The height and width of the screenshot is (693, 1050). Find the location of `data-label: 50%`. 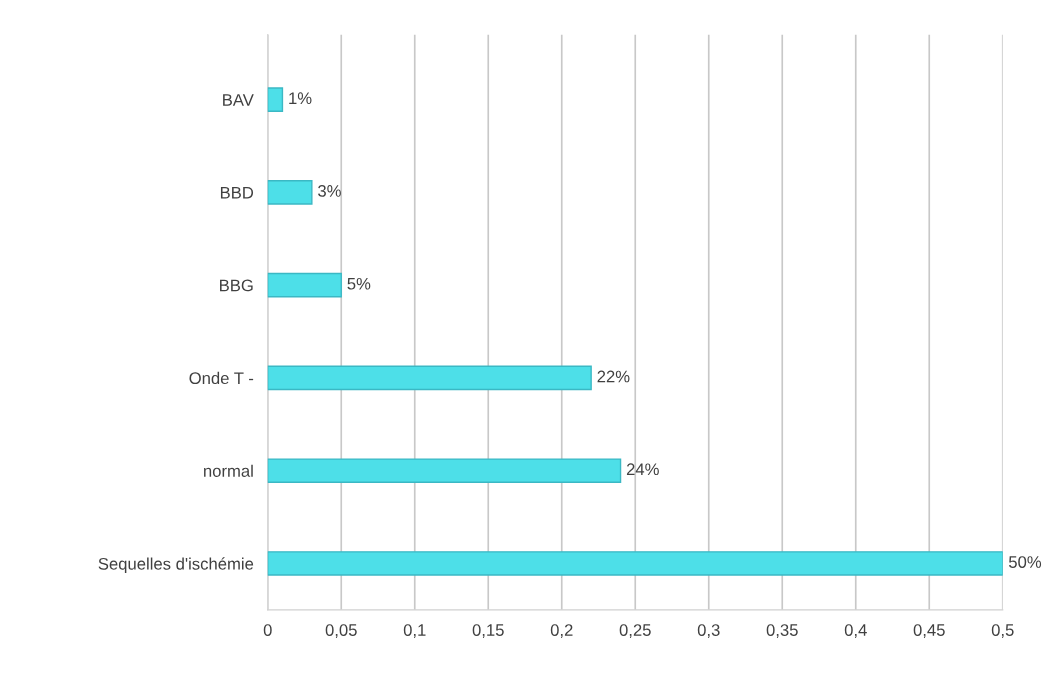

data-label: 50% is located at coordinates (1025, 562).